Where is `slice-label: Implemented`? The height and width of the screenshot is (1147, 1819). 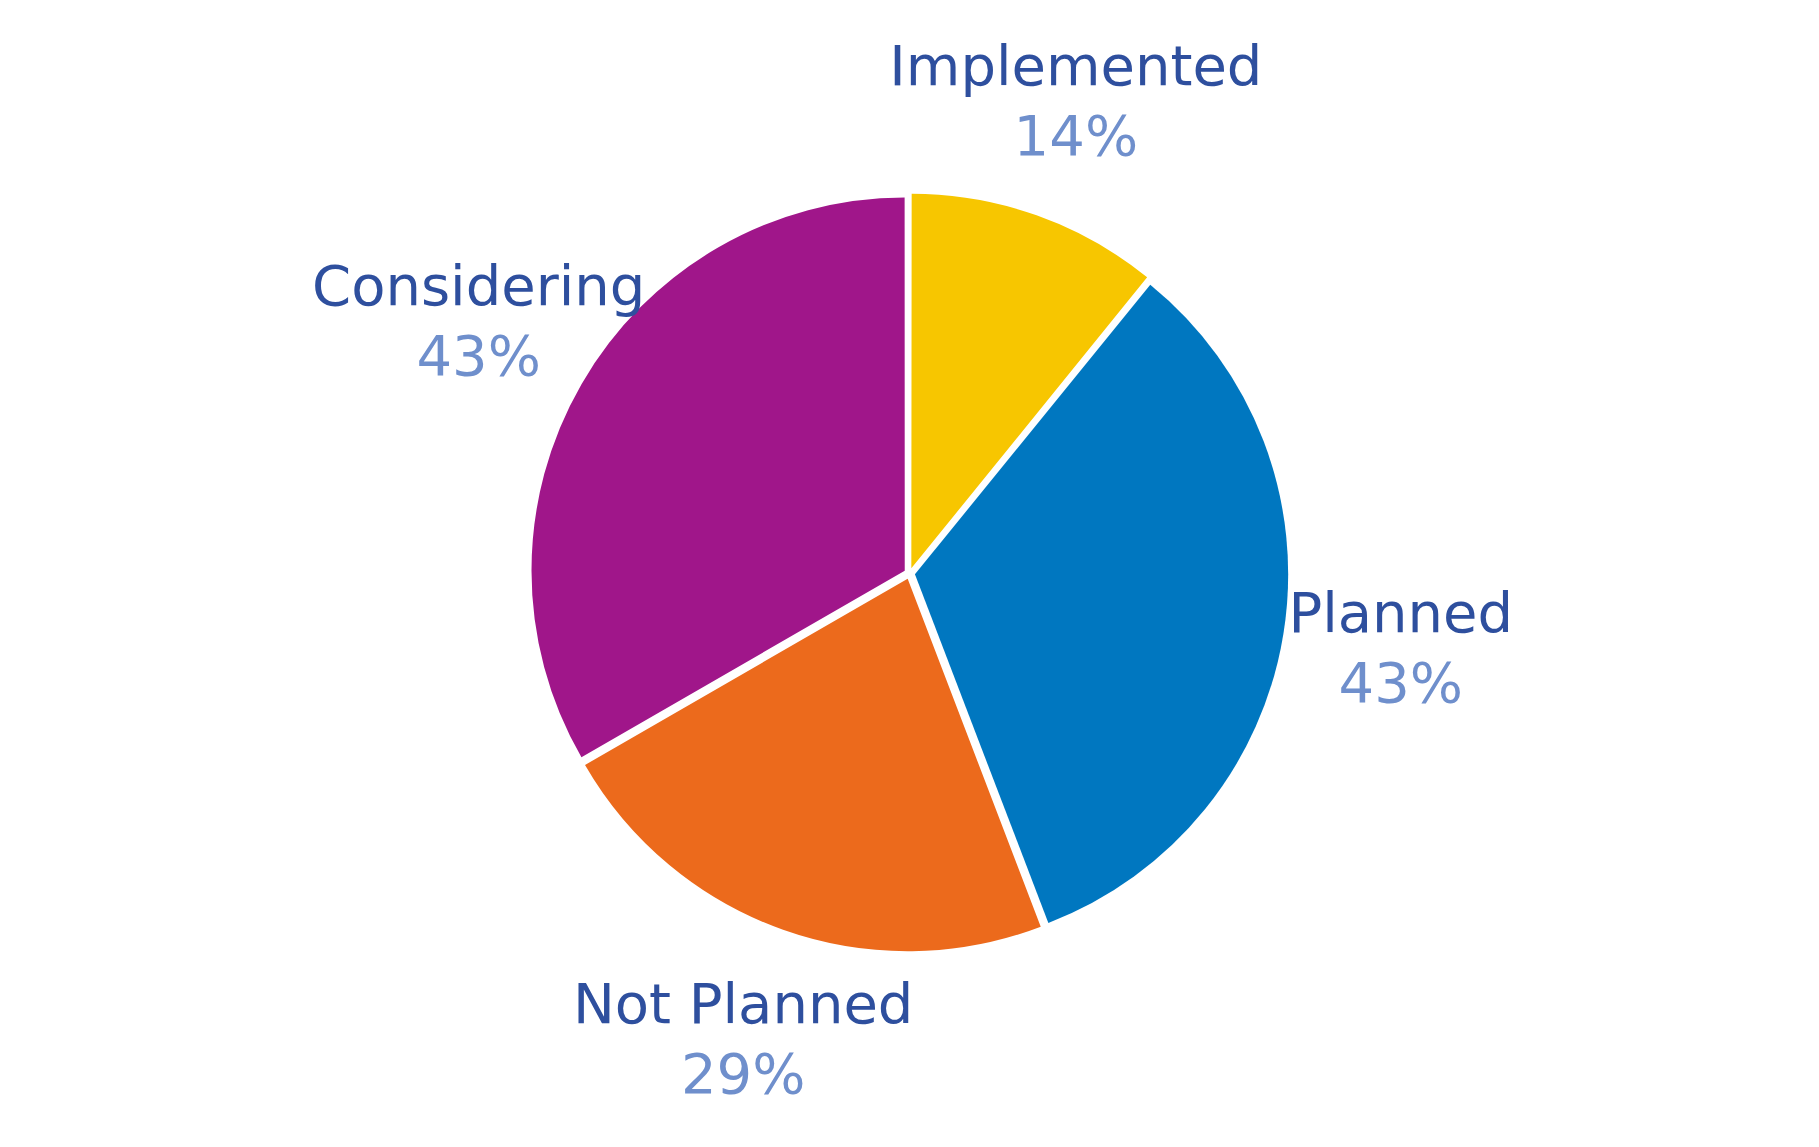 slice-label: Implemented is located at coordinates (1076, 66).